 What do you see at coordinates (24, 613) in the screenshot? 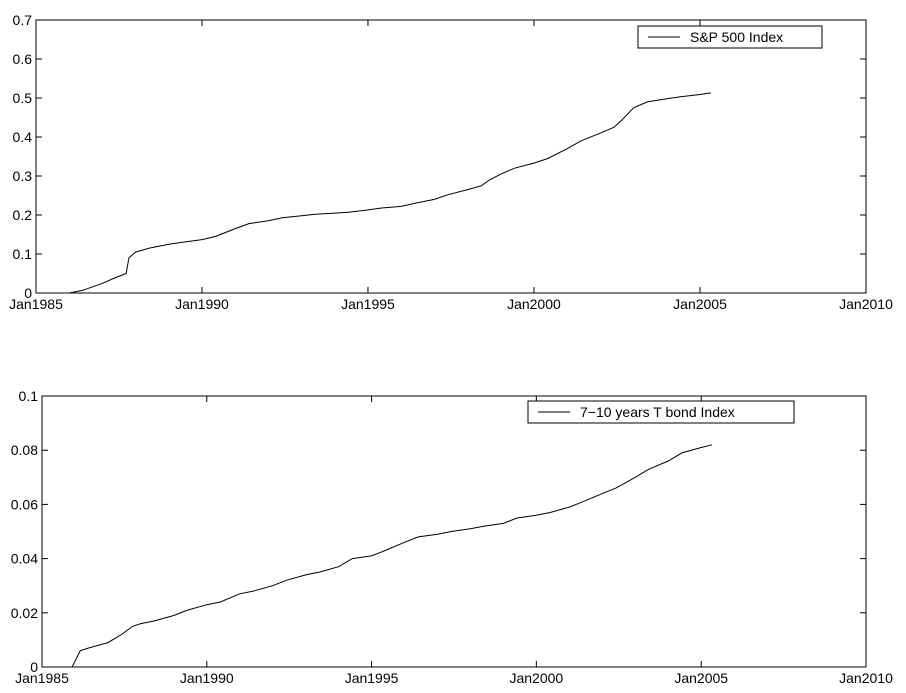
I see `y-tick-label: 0.02` at bounding box center [24, 613].